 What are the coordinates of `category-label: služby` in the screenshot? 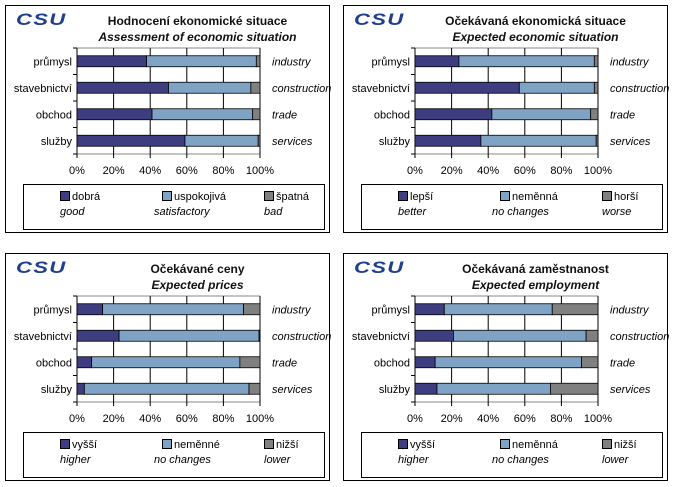 It's located at (57, 142).